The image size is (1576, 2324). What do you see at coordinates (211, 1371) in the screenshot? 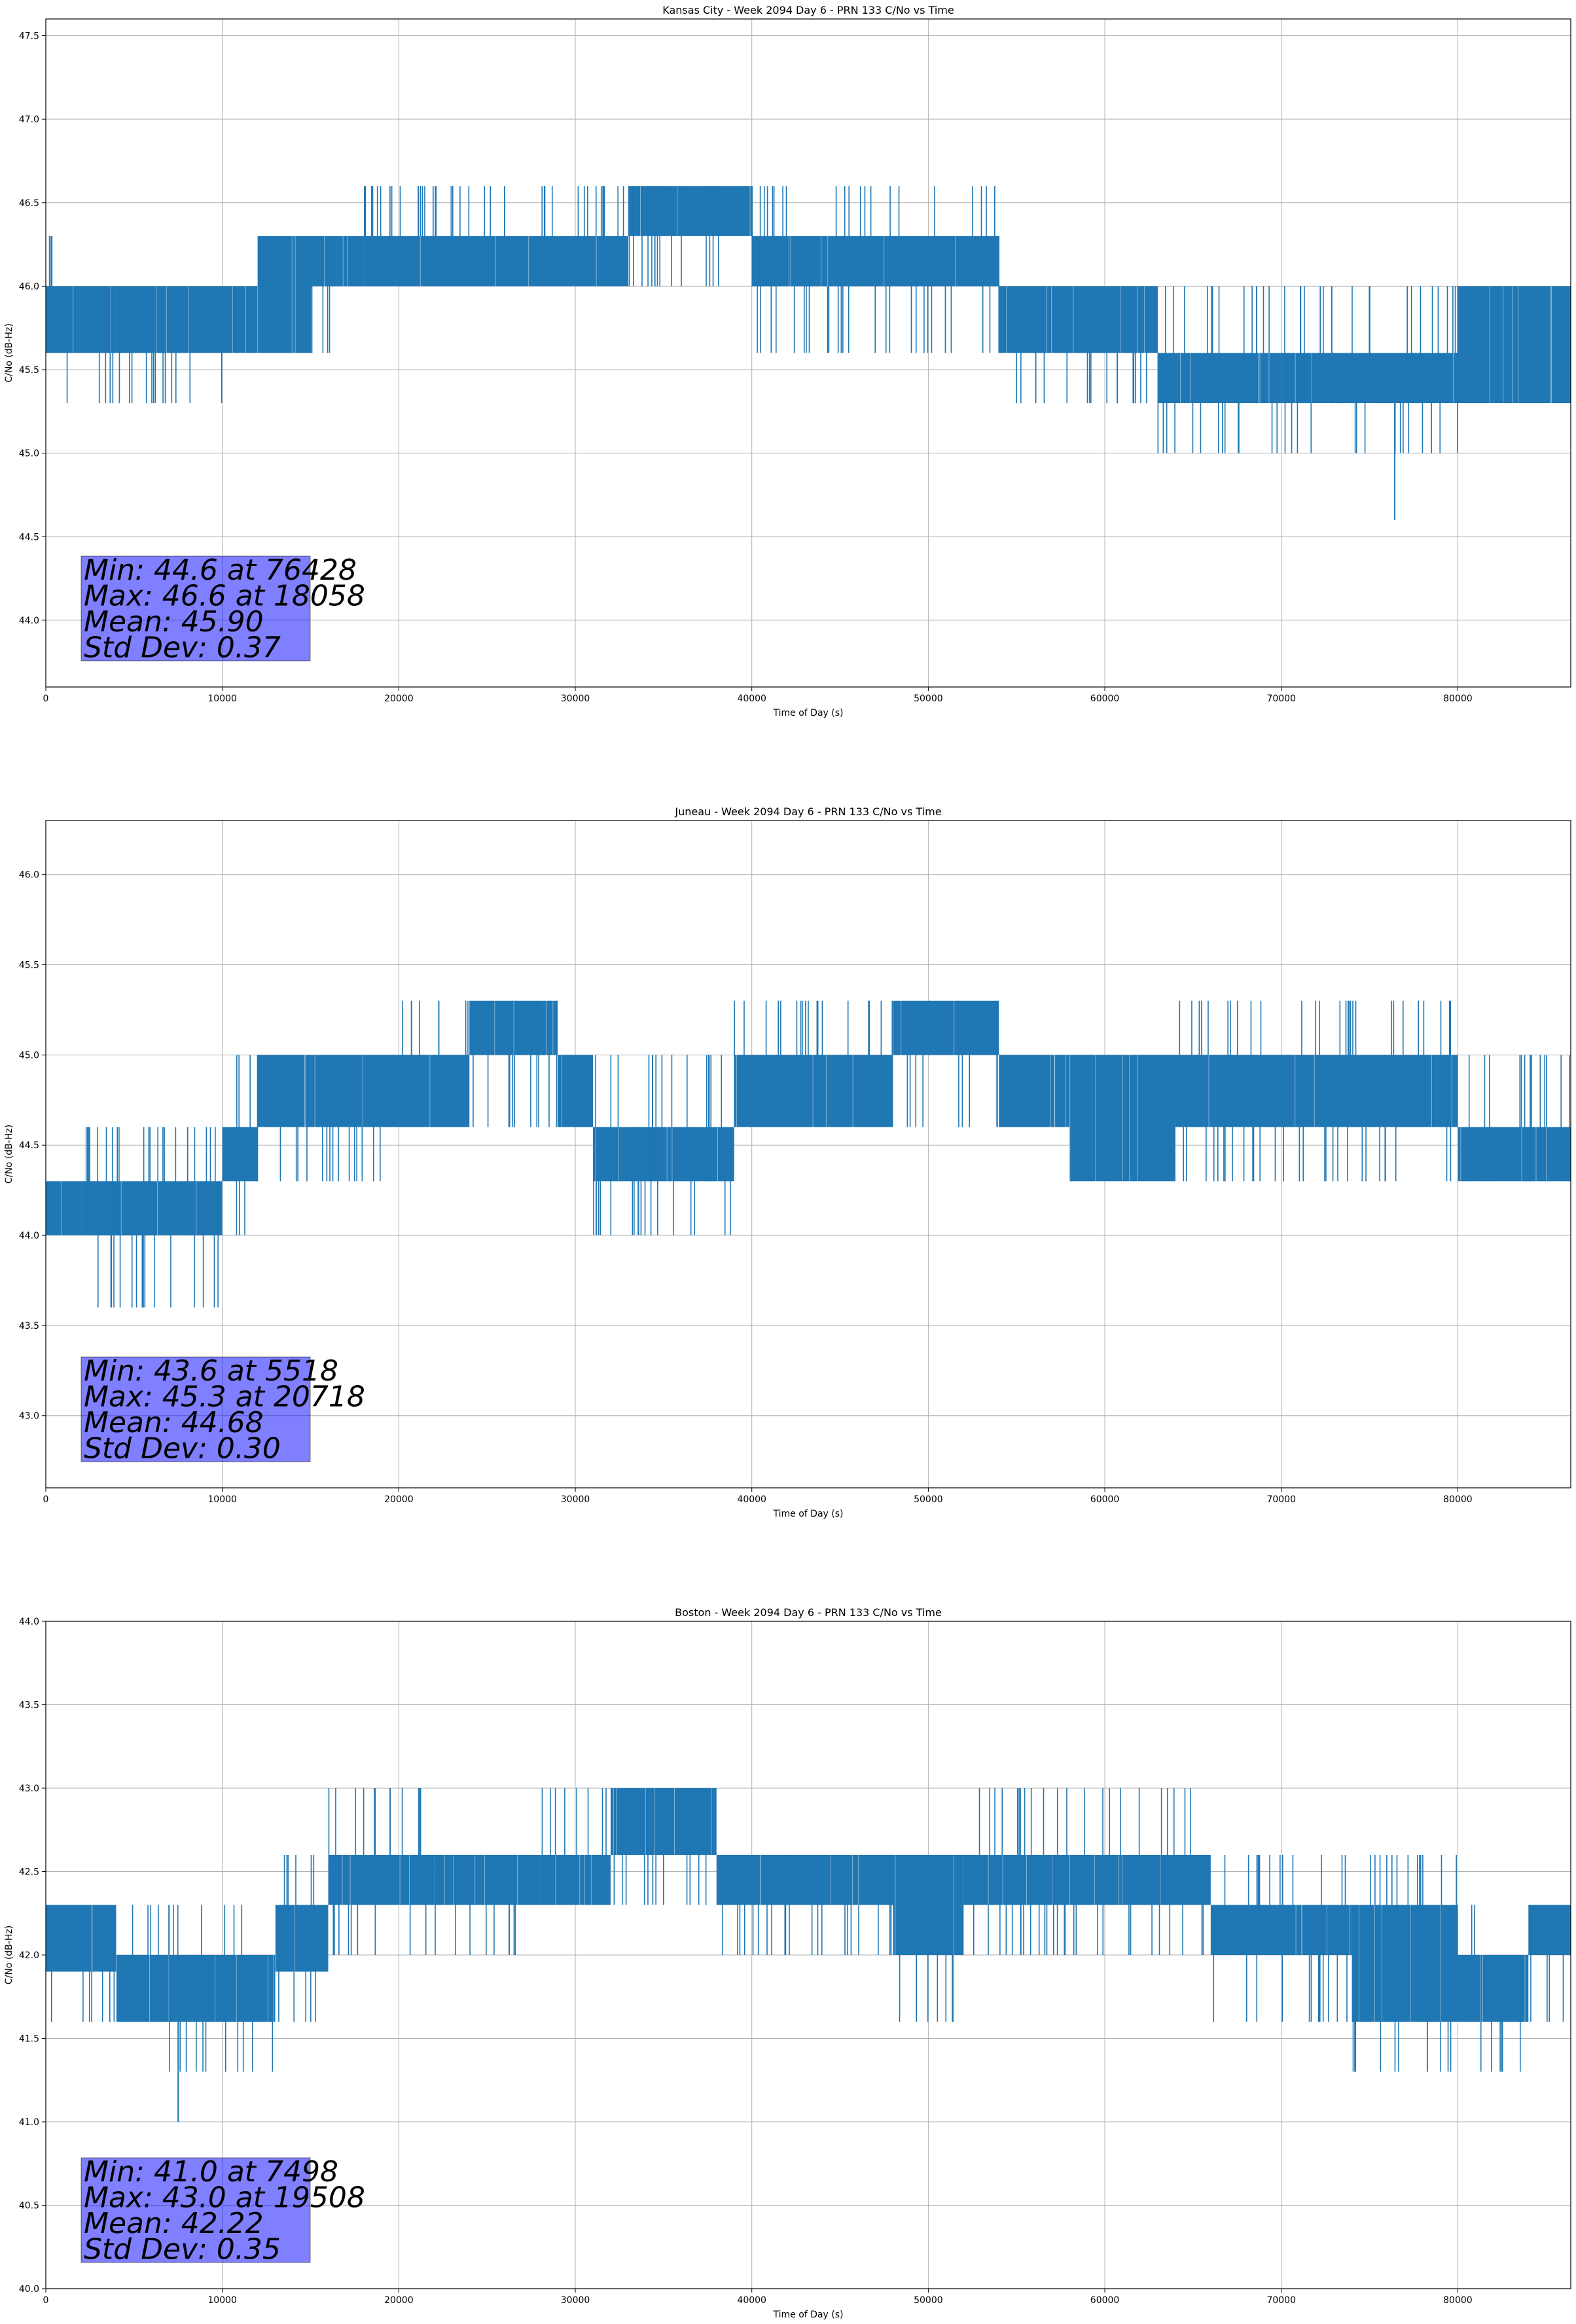
I see `stats-line: Min: 43.6 at 5518` at bounding box center [211, 1371].